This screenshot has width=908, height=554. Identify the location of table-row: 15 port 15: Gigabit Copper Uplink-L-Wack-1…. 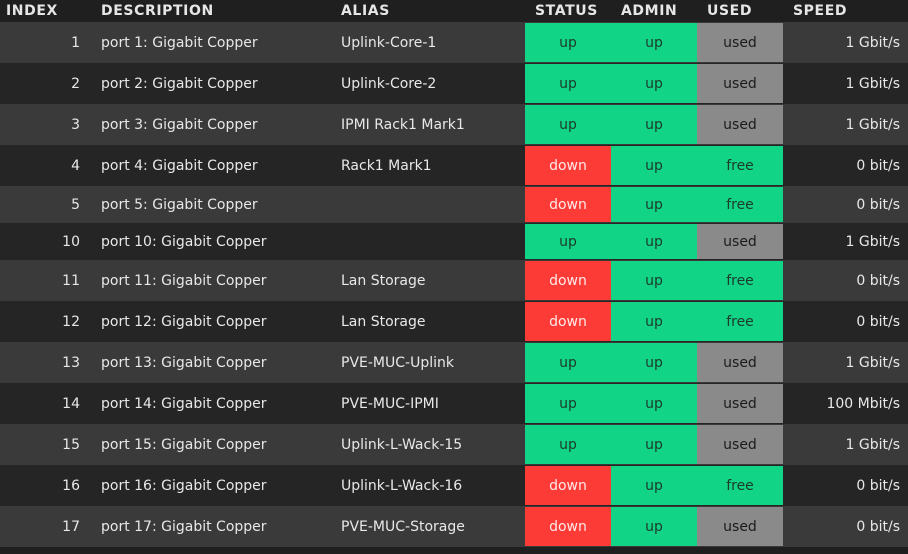
(454, 444).